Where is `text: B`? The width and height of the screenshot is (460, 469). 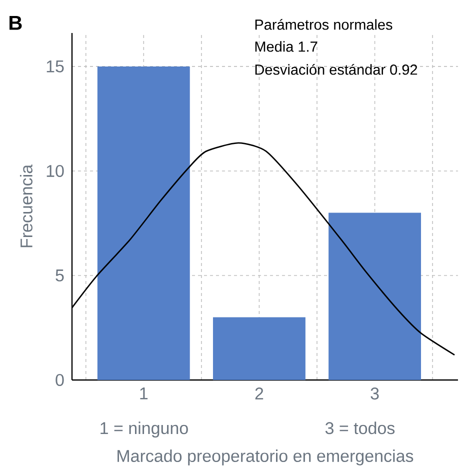 text: B is located at coordinates (16, 23).